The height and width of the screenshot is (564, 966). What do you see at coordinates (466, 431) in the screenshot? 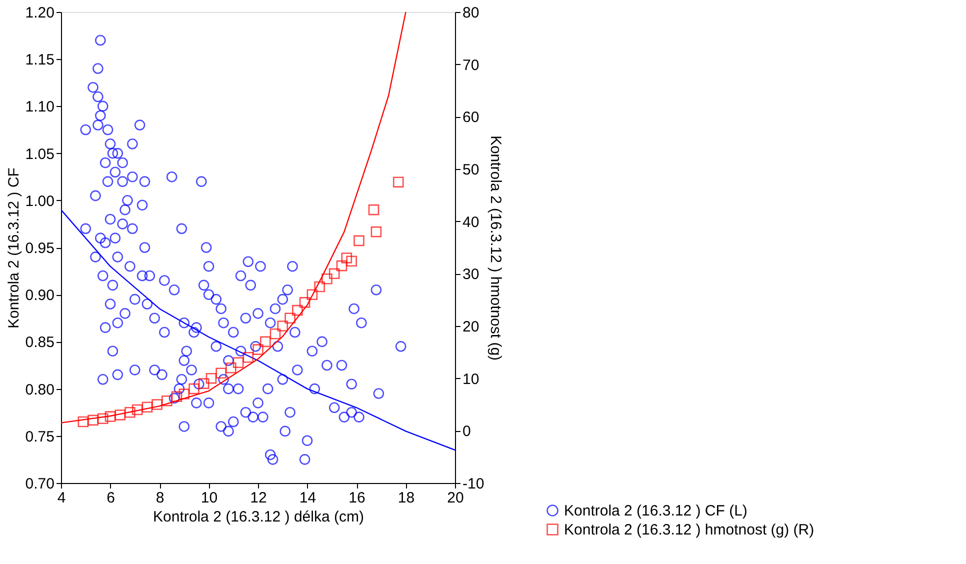
I see `y2-tick-label: 0` at bounding box center [466, 431].